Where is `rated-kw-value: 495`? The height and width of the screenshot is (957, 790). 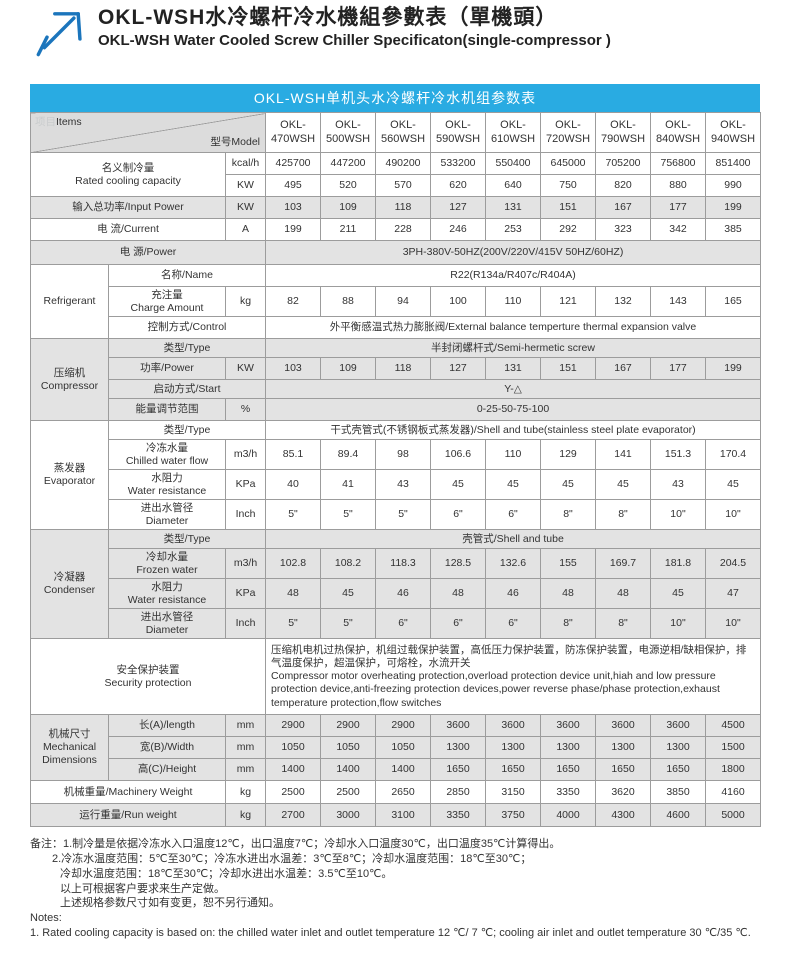
rated-kw-value: 495 is located at coordinates (293, 186).